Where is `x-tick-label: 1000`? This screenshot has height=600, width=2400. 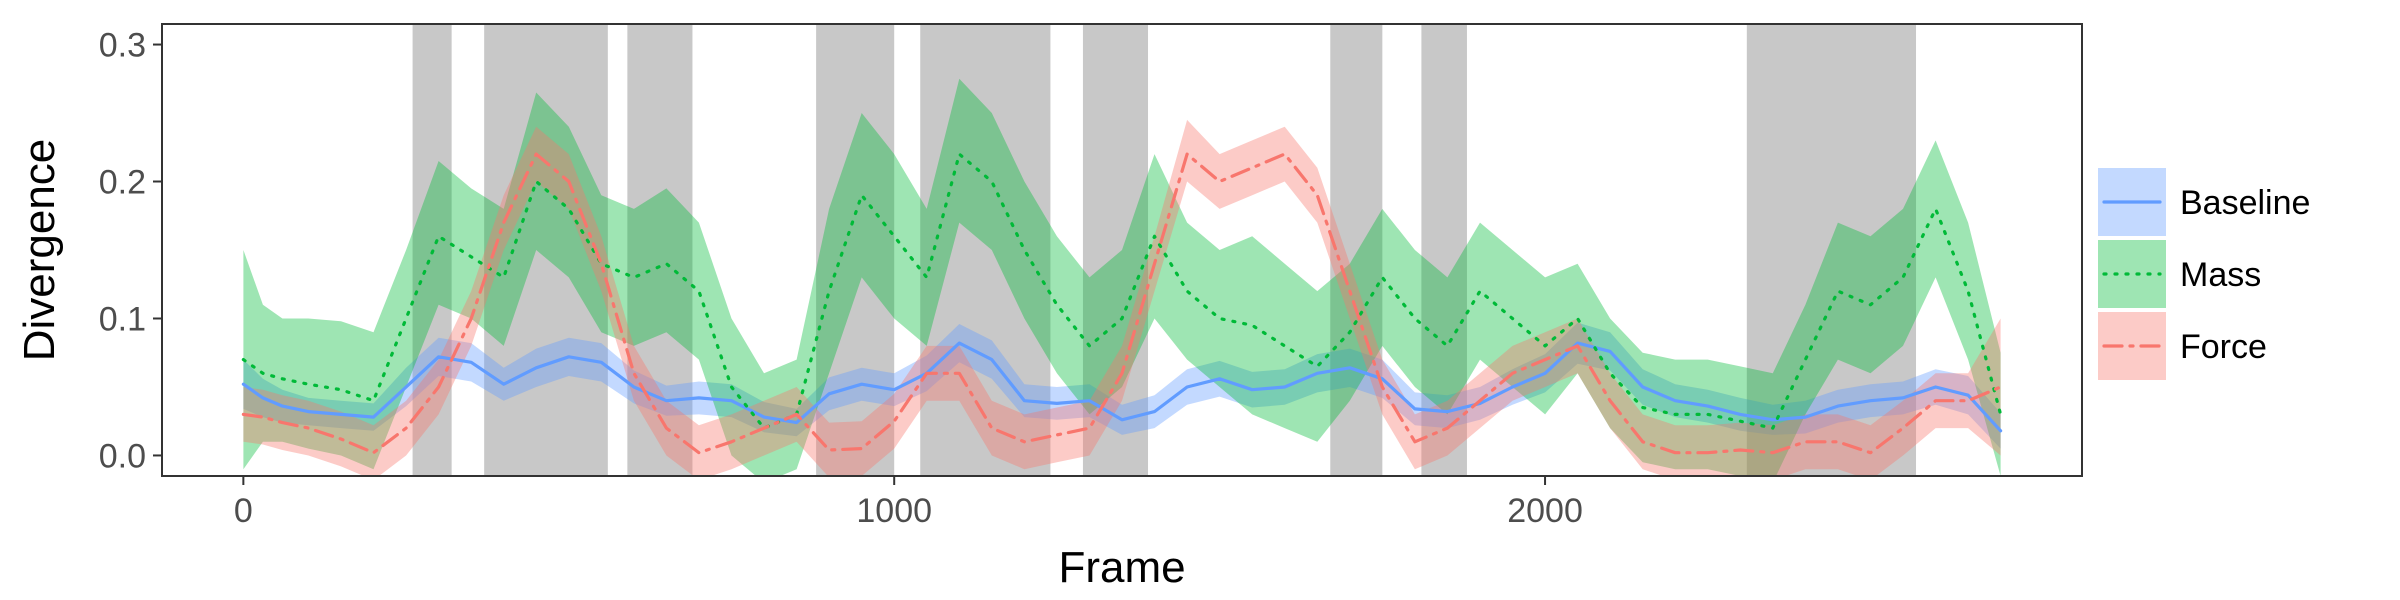
x-tick-label: 1000 is located at coordinates (894, 511).